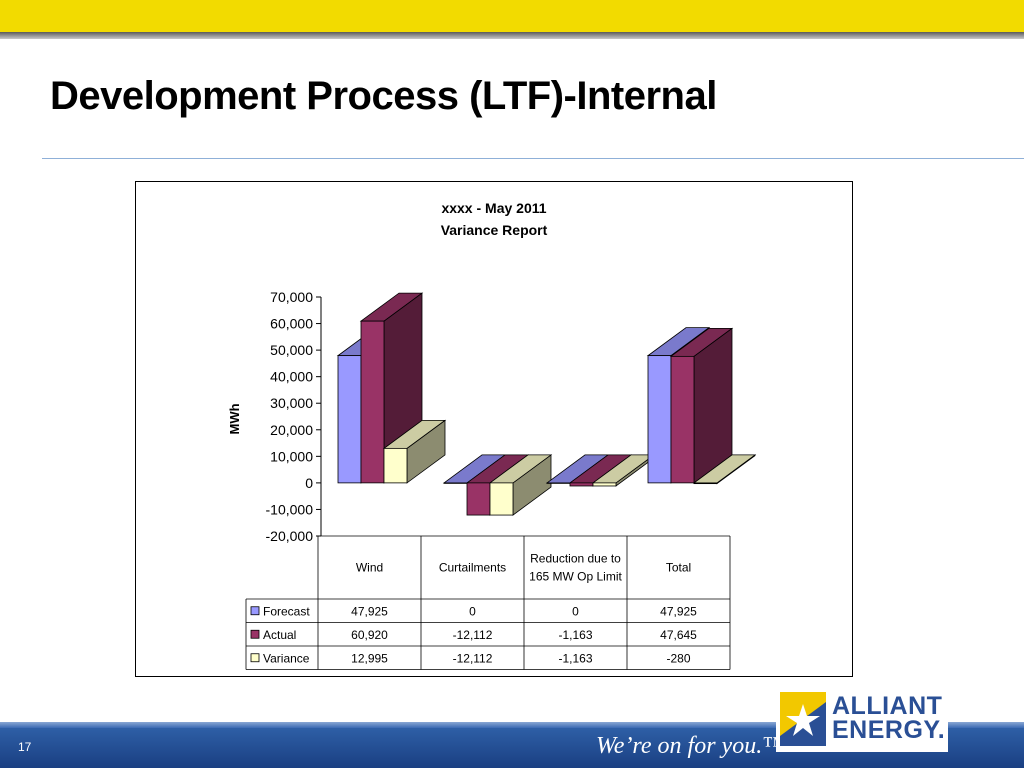 The height and width of the screenshot is (768, 1024). Describe the element at coordinates (255, 611) in the screenshot. I see `legend-key-forecast` at that location.